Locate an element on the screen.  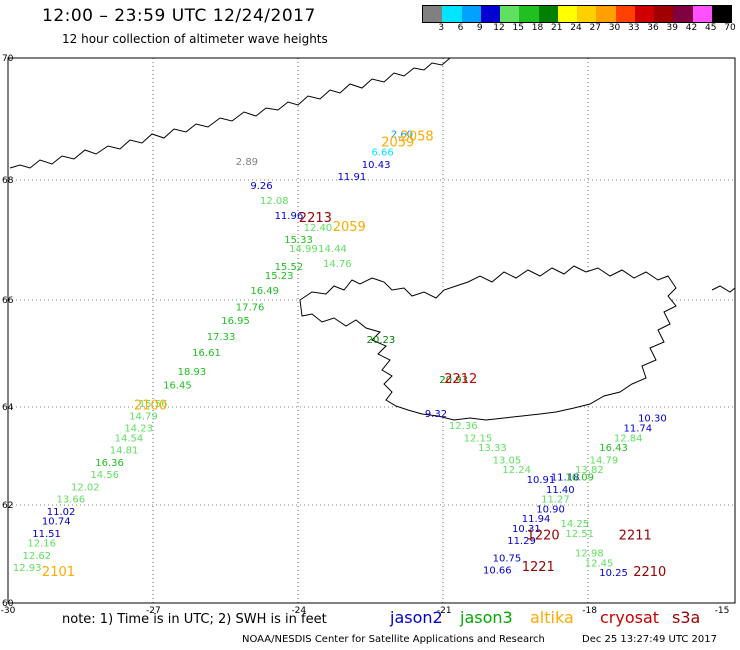
longitude-label: -15 is located at coordinates (722, 611).